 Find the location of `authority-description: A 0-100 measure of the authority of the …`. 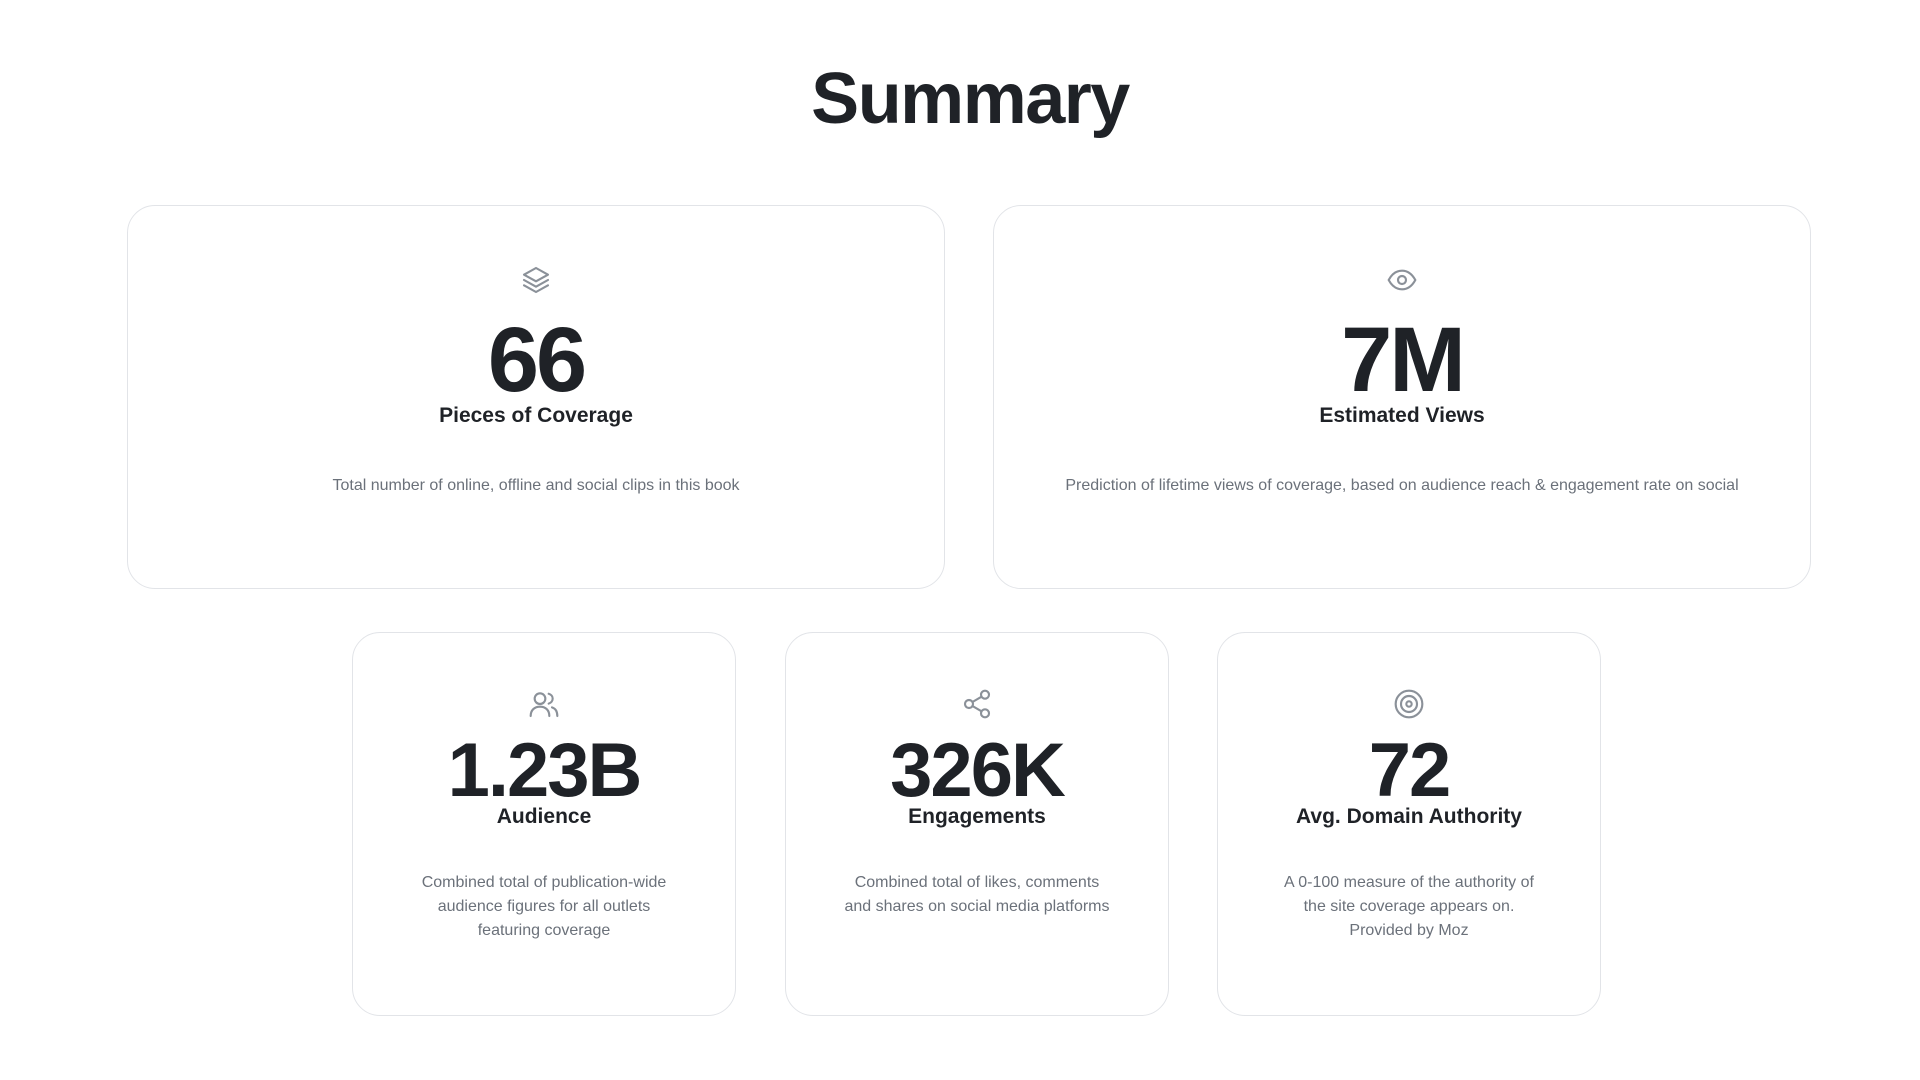

authority-description: A 0-100 measure of the authority of the … is located at coordinates (1409, 906).